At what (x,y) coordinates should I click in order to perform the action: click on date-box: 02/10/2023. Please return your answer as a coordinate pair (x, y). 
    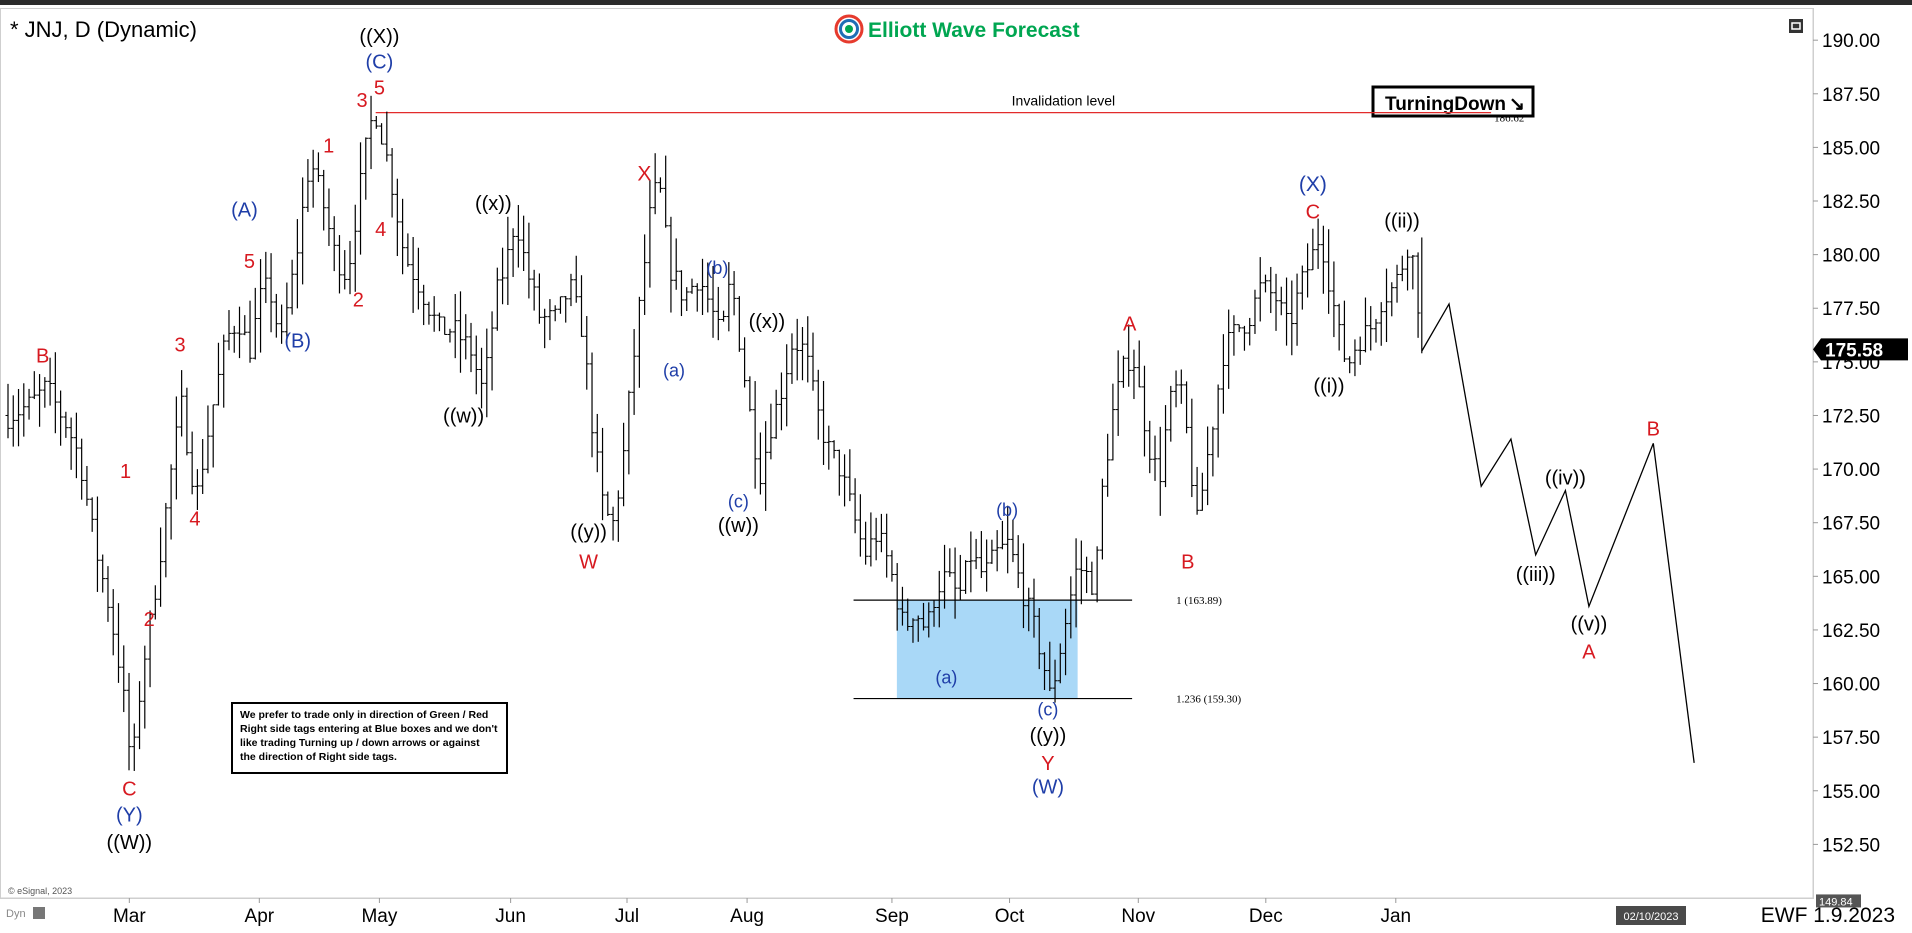
    Looking at the image, I should click on (1650, 917).